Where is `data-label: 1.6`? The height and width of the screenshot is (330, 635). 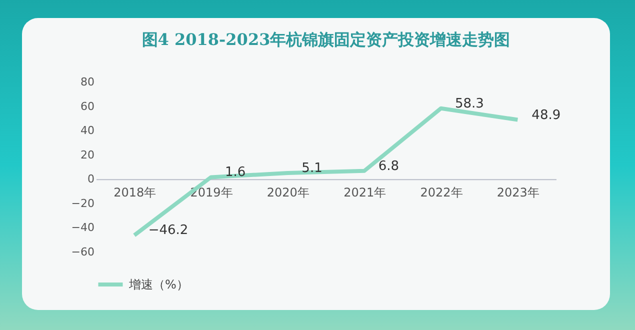 data-label: 1.6 is located at coordinates (235, 172).